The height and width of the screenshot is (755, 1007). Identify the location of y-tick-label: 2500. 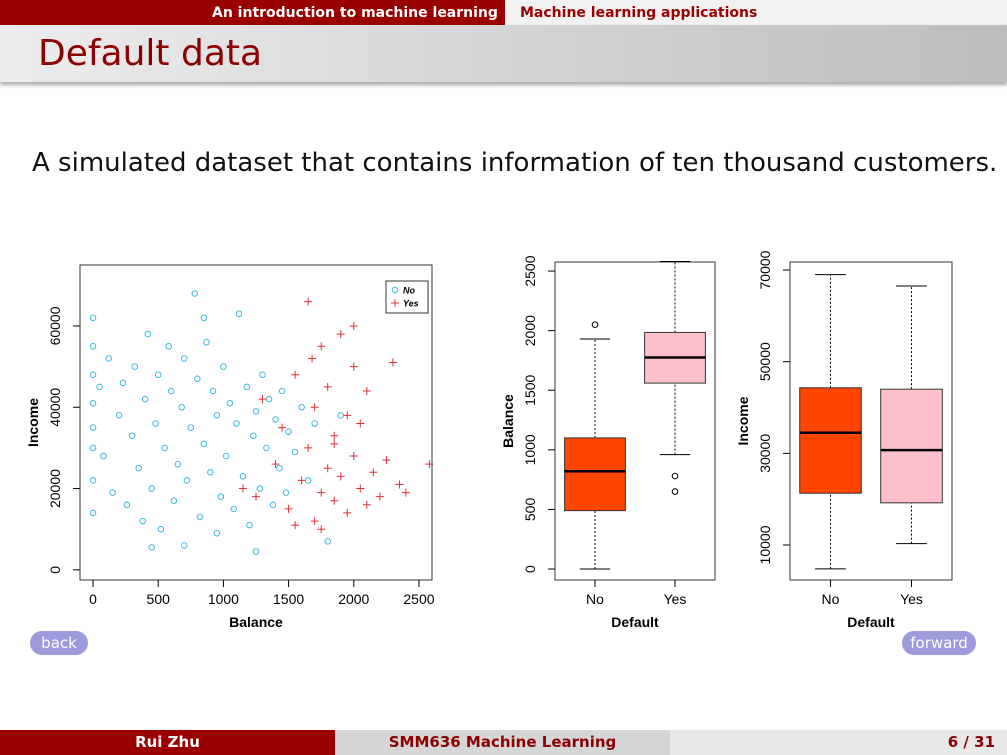
(530, 270).